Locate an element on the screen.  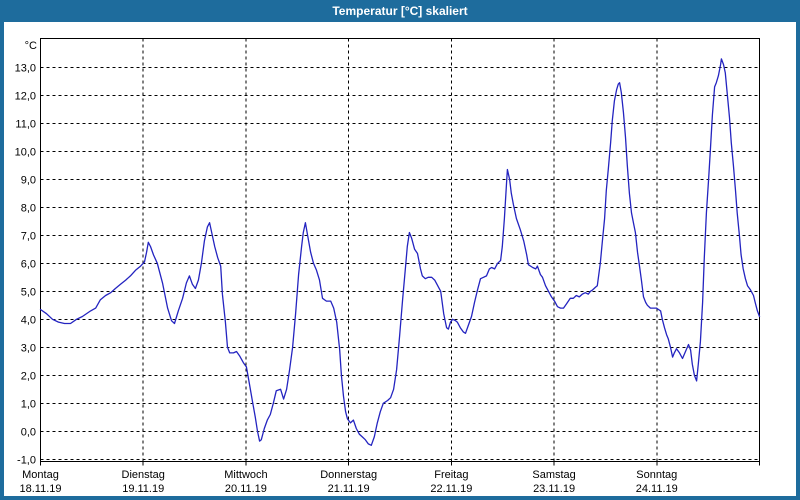
x-axis-date-label: 20.11.19 is located at coordinates (246, 489).